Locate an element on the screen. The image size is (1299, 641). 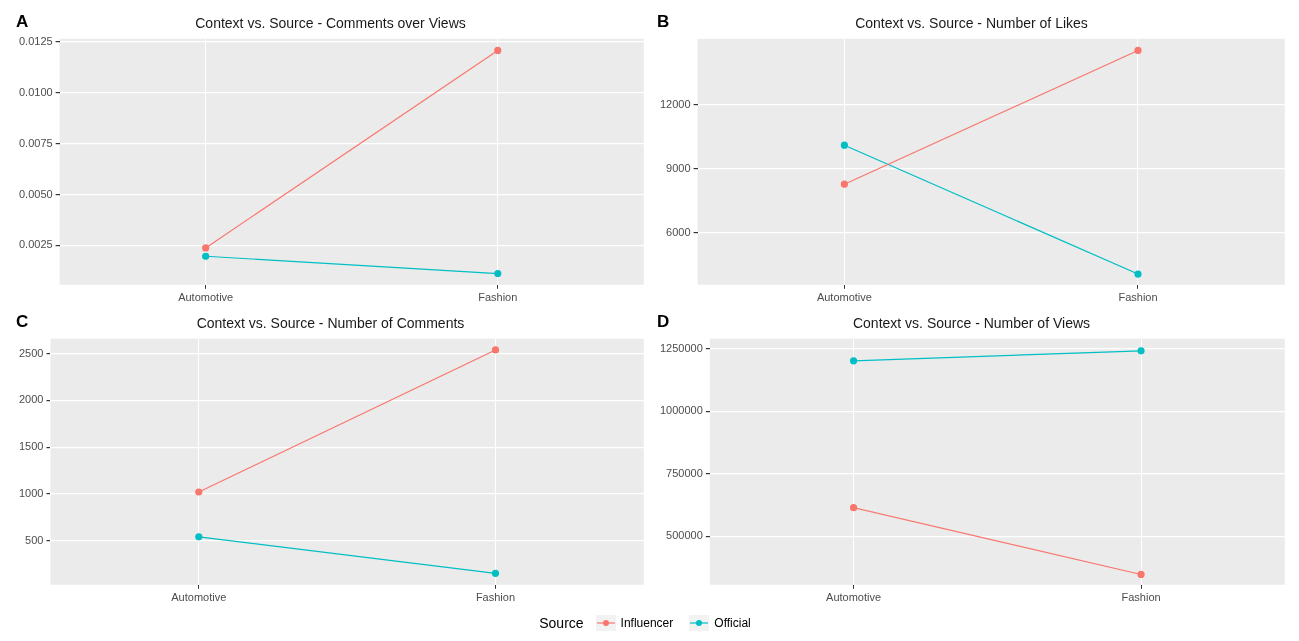
chart-title: Context vs. Source - Comments over Views is located at coordinates (330, 23).